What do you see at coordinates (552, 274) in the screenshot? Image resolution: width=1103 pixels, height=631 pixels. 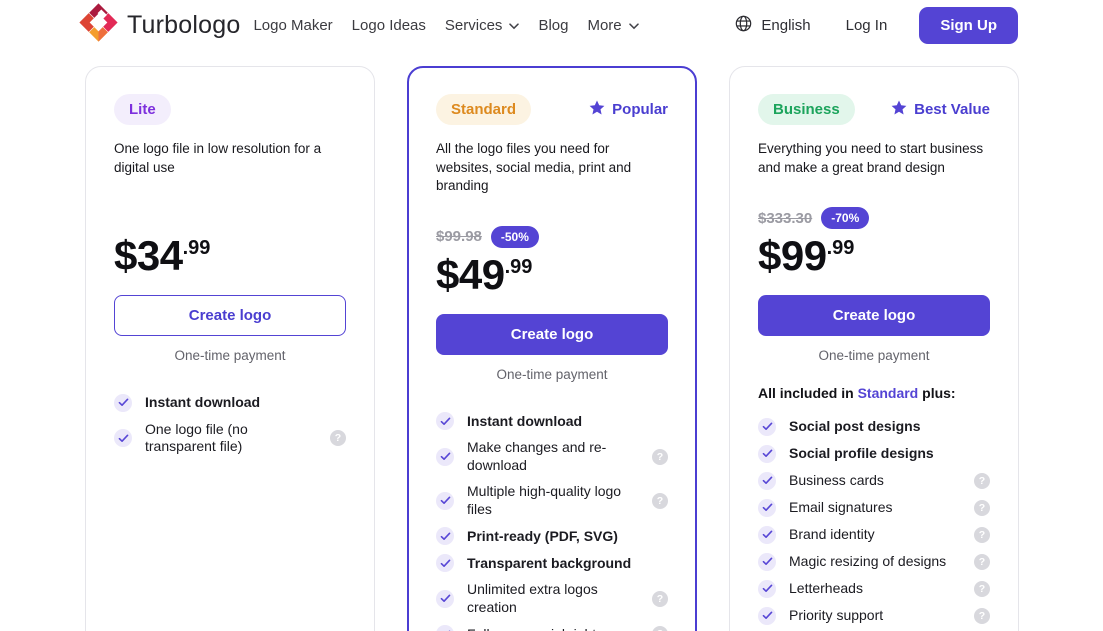 I see `plan-price: $49.99` at bounding box center [552, 274].